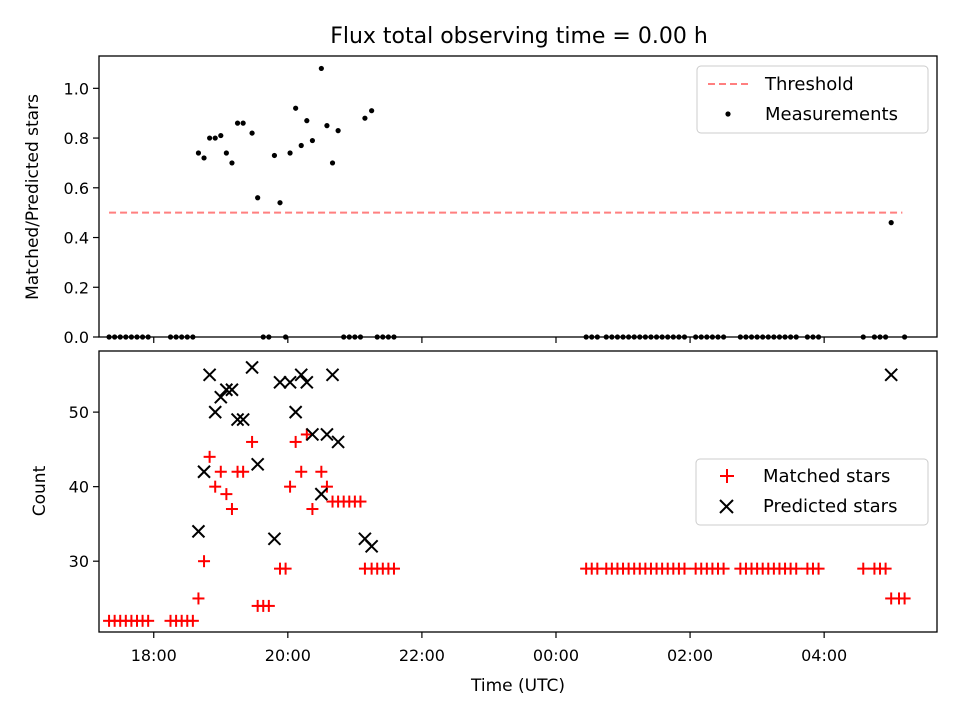  Describe the element at coordinates (831, 114) in the screenshot. I see `legend-measurements-label: Measurements` at that location.